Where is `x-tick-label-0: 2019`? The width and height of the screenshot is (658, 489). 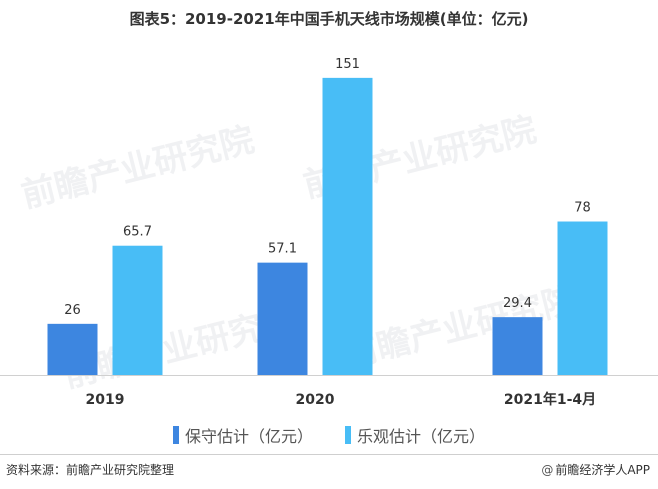 x-tick-label-0: 2019 is located at coordinates (105, 400).